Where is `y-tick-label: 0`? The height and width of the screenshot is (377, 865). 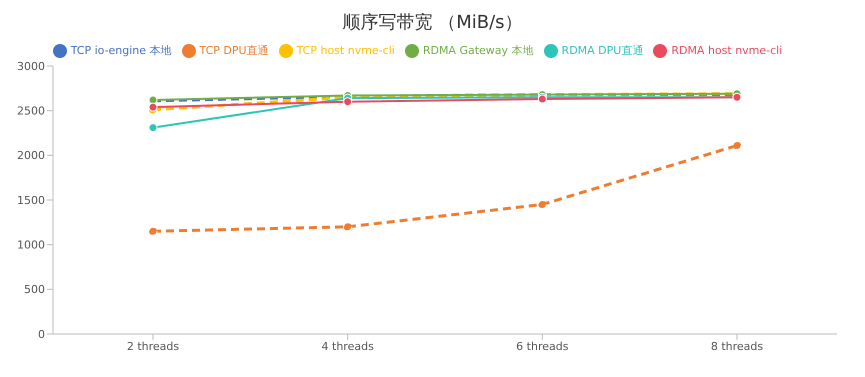
y-tick-label: 0 is located at coordinates (41, 334).